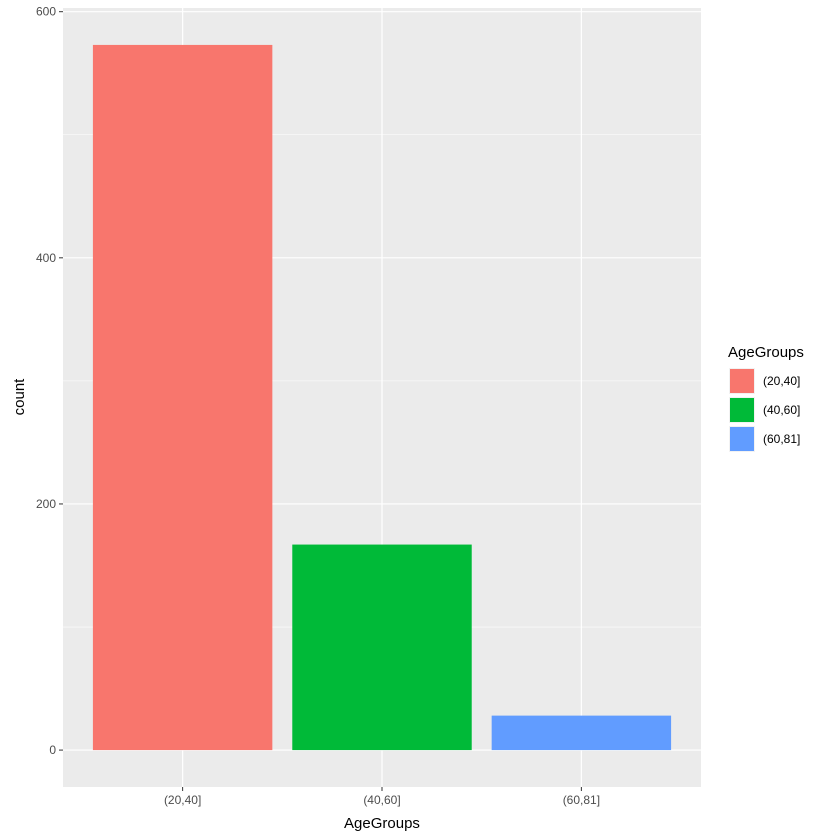 The width and height of the screenshot is (840, 840). I want to click on legend: AgeGroups (20,40] (40,60] (60,81], so click(766, 398).